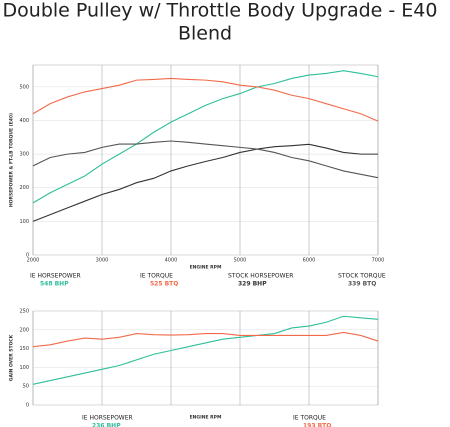 The image size is (450, 427). Describe the element at coordinates (252, 284) in the screenshot. I see `legend-value: 329 BHP` at that location.